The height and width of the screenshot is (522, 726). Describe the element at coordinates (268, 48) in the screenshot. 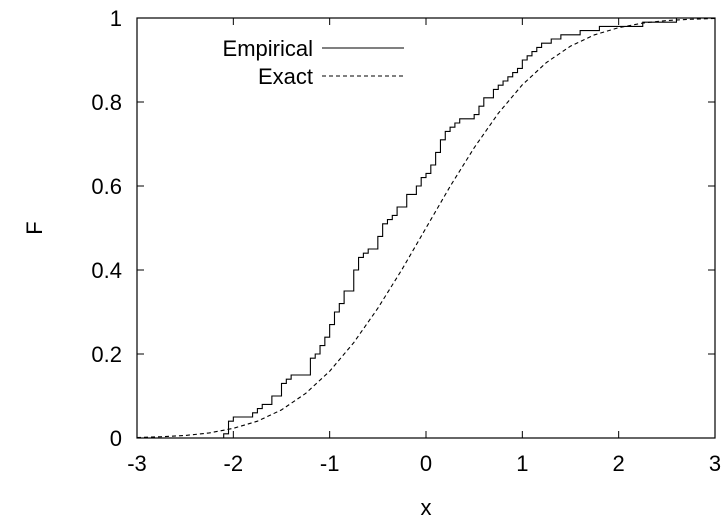

I see `legend-label: Empirical` at that location.